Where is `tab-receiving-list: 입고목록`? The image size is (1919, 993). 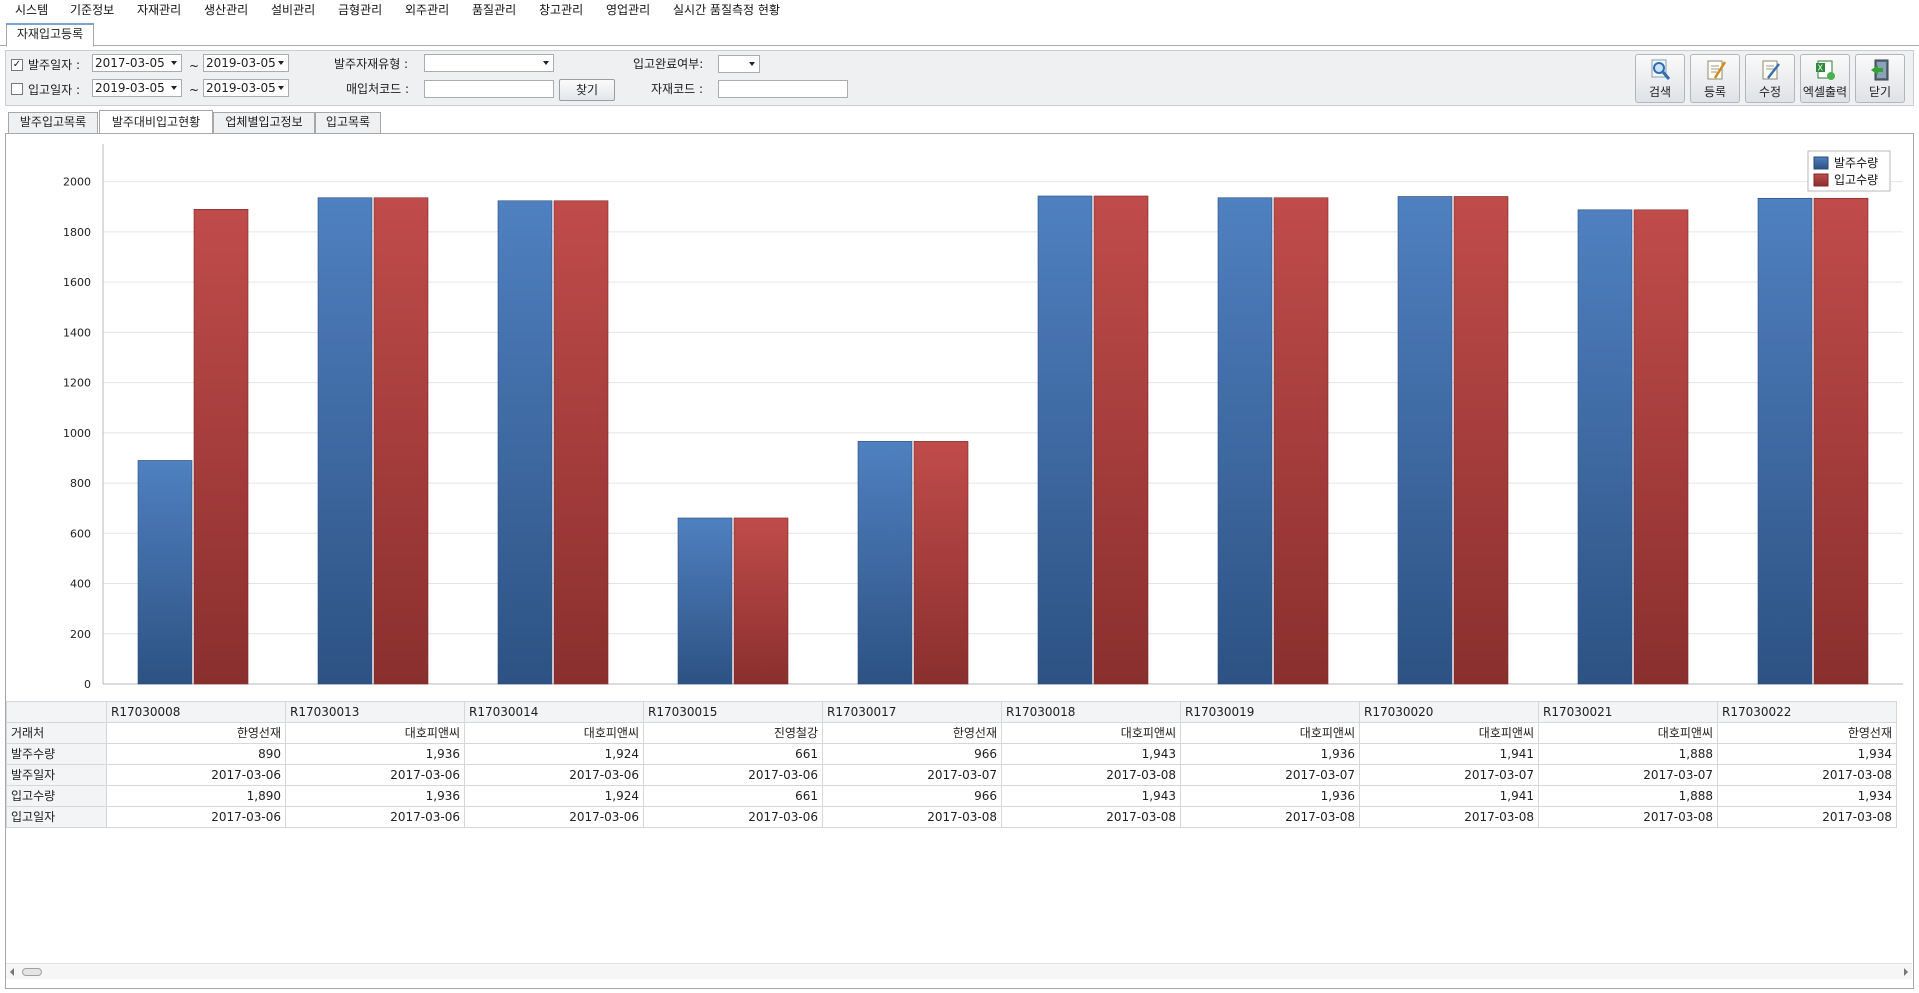
tab-receiving-list: 입고목록 is located at coordinates (348, 122).